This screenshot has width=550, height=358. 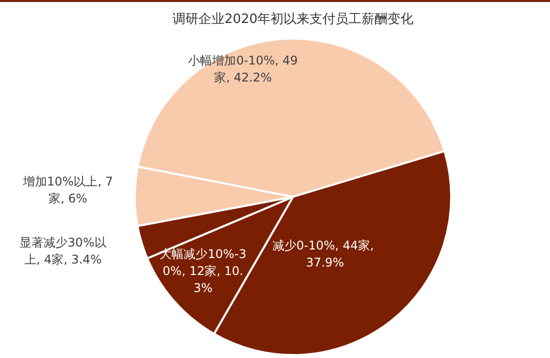 I want to click on slice-label: 小幅增加0-10%, 49家, 42.2%, so click(x=243, y=69).